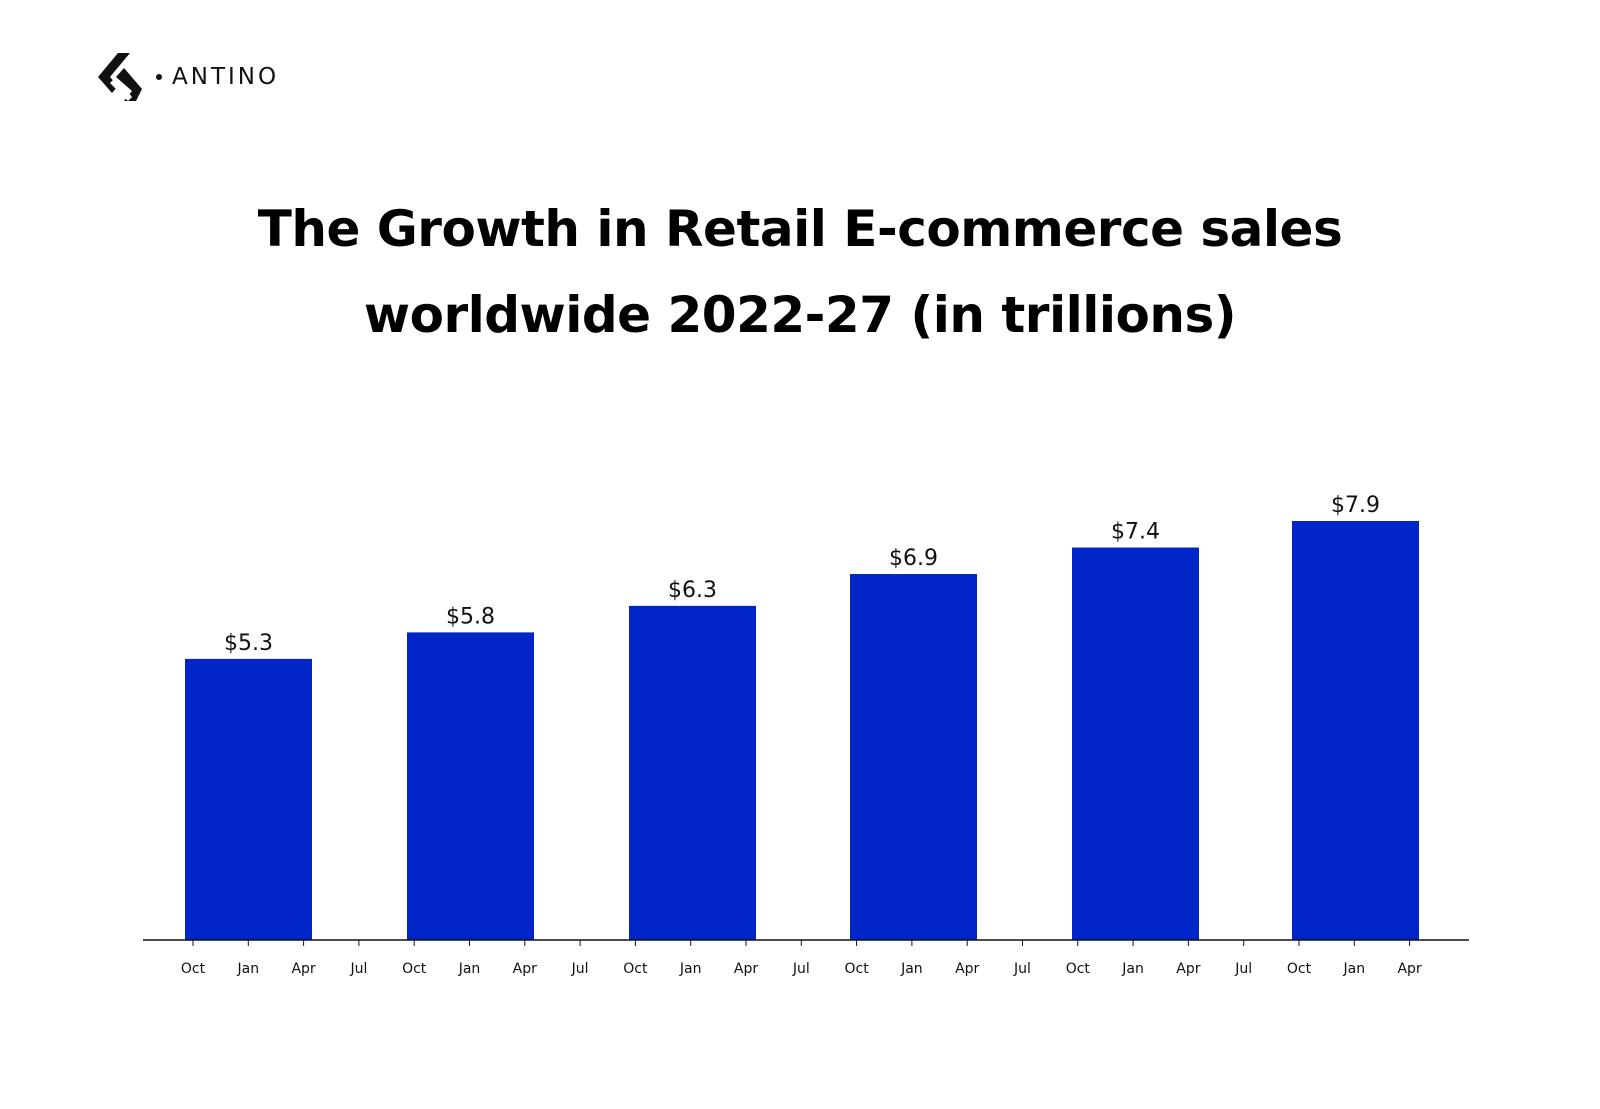  Describe the element at coordinates (911, 969) in the screenshot. I see `x-tick-label-14: Jan` at that location.